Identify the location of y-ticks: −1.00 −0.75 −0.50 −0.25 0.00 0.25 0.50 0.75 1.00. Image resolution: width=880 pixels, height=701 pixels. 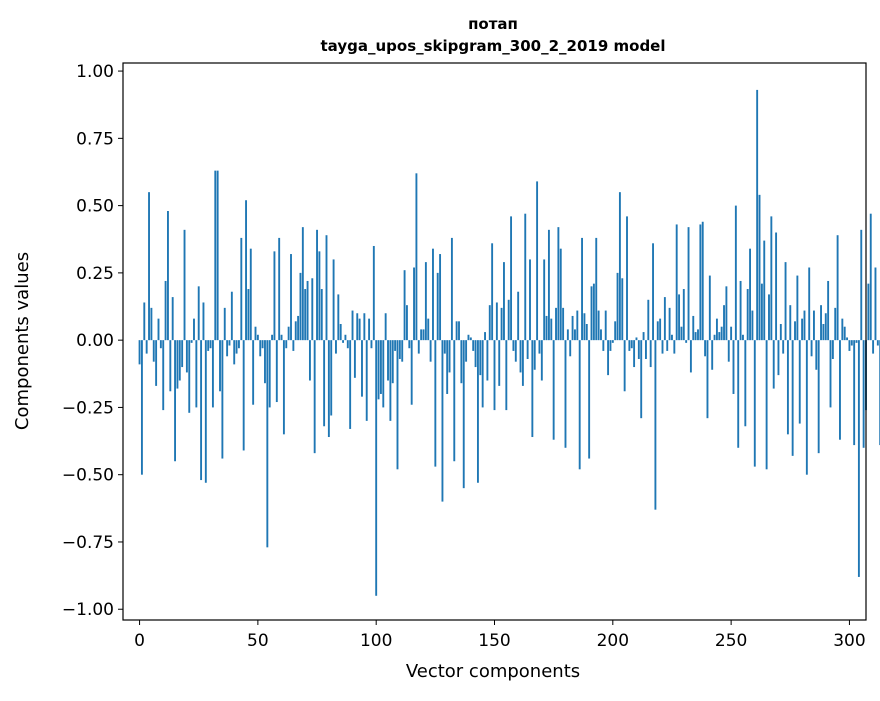
(92, 341).